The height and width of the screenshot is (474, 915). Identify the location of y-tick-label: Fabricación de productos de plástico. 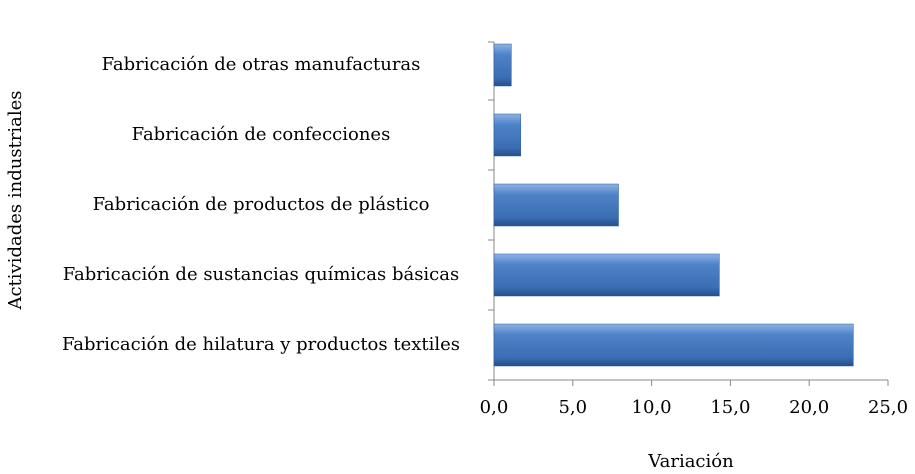
(261, 204).